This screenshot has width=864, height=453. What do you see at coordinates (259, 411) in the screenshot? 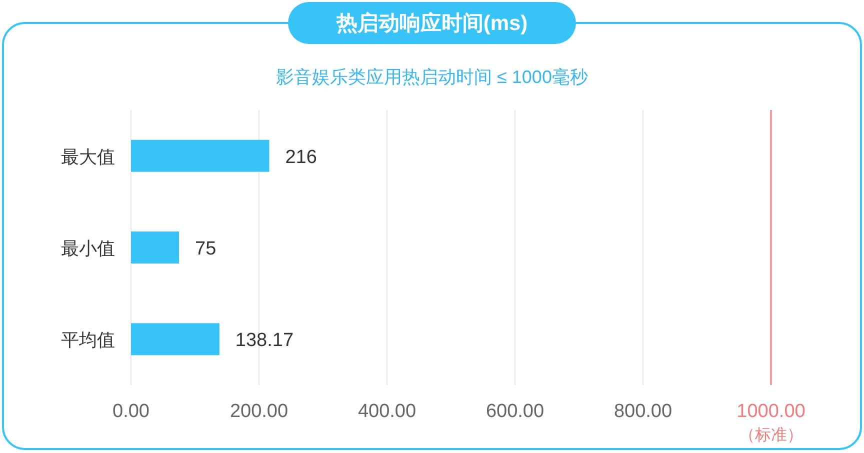
I see `x-tick-label: 200.00` at bounding box center [259, 411].